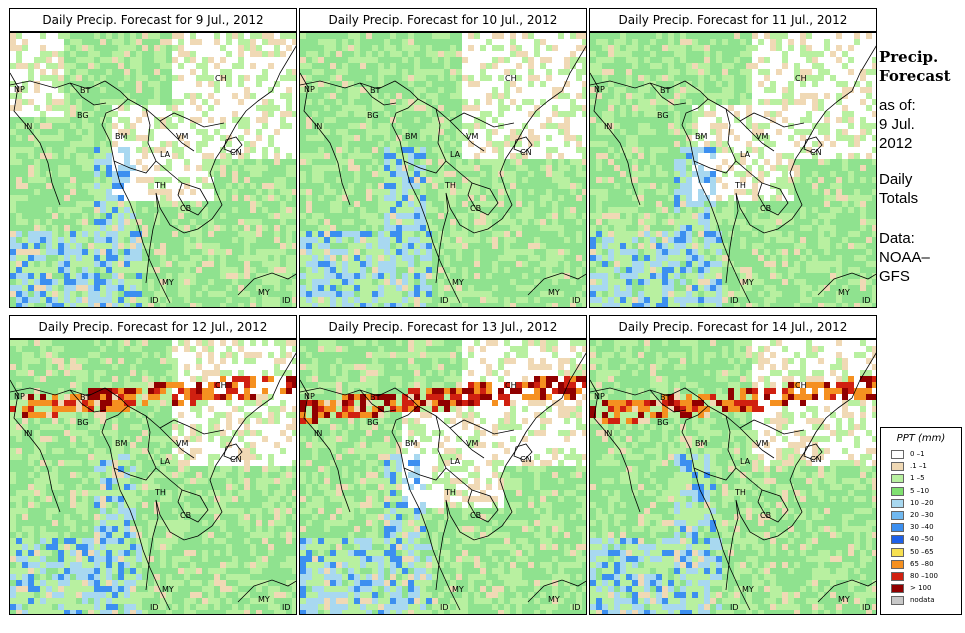  Describe the element at coordinates (921, 438) in the screenshot. I see `legend-title: PPT (mm)` at that location.